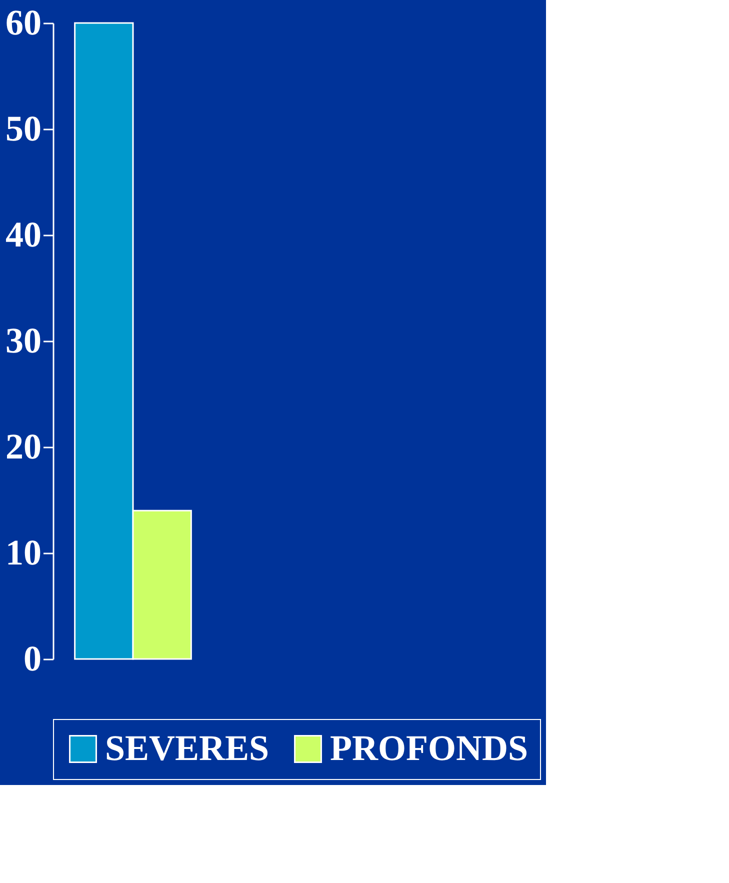 The image size is (729, 883). Describe the element at coordinates (24, 234) in the screenshot. I see `y-tick-label: 40` at that location.